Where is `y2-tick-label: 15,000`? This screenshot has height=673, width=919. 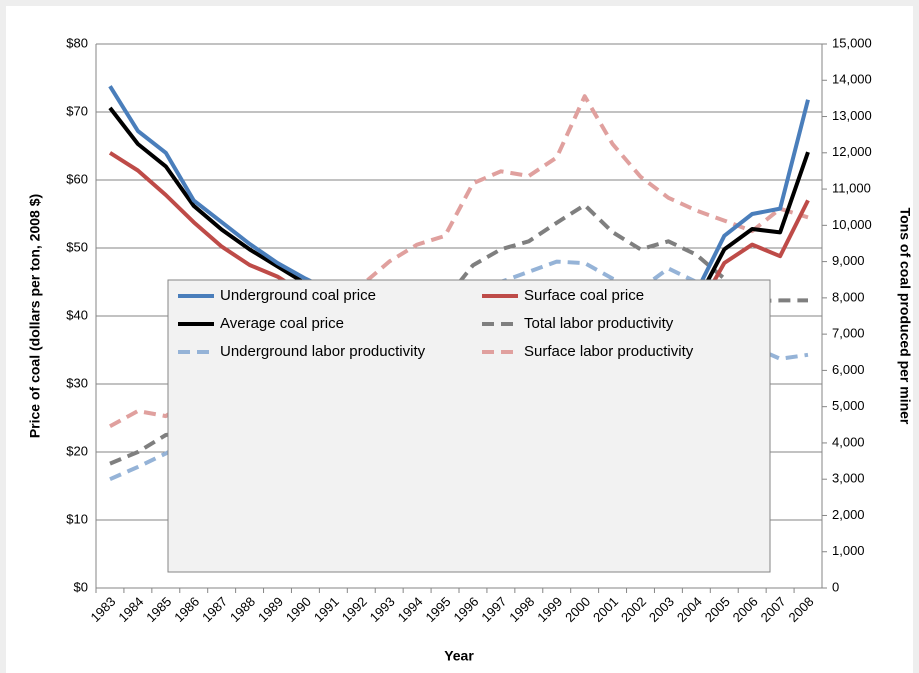 y2-tick-label: 15,000 is located at coordinates (852, 42).